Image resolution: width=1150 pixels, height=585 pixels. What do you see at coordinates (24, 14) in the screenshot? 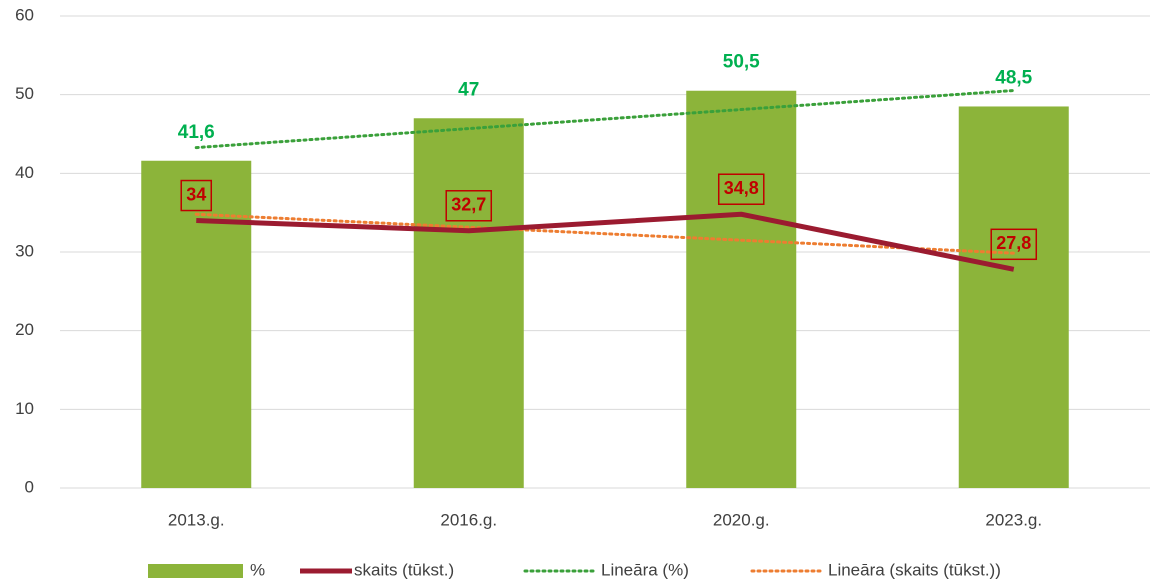
I see `y-tick-label: 60` at bounding box center [24, 14].